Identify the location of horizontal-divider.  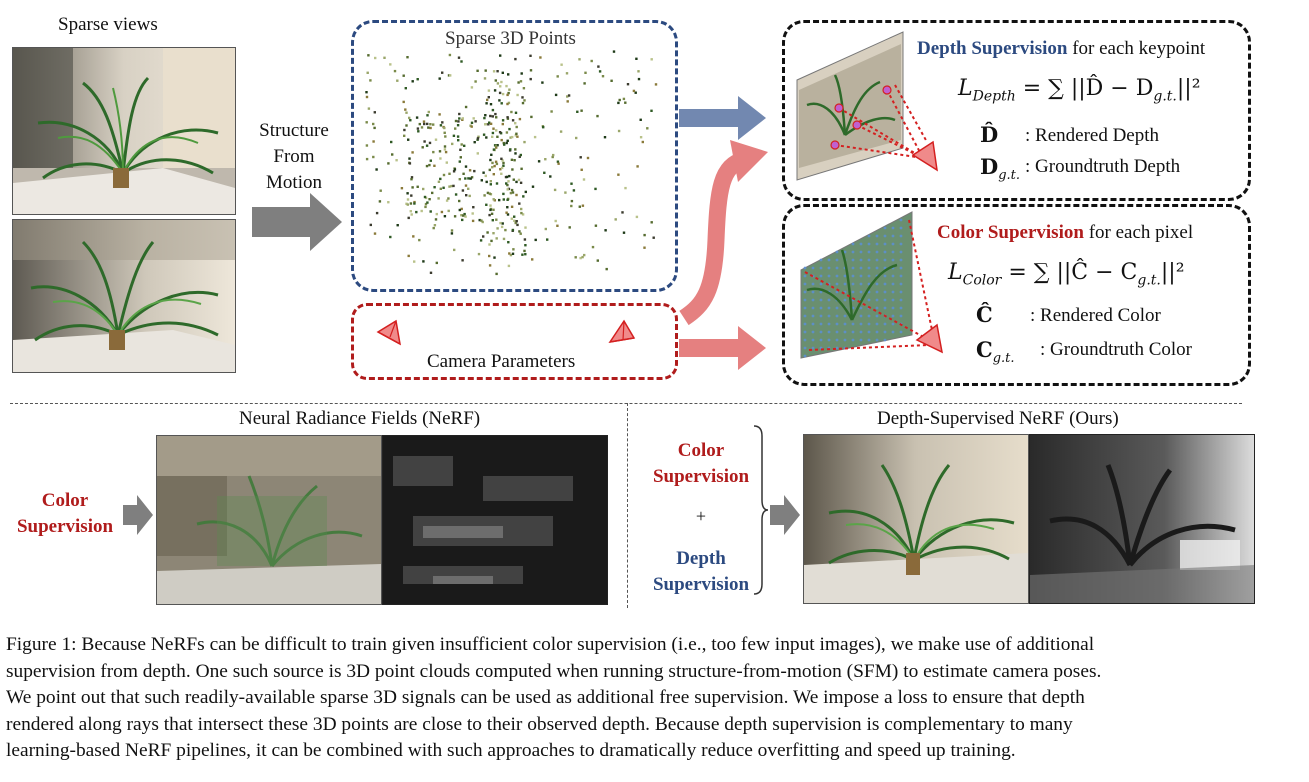
(626, 403).